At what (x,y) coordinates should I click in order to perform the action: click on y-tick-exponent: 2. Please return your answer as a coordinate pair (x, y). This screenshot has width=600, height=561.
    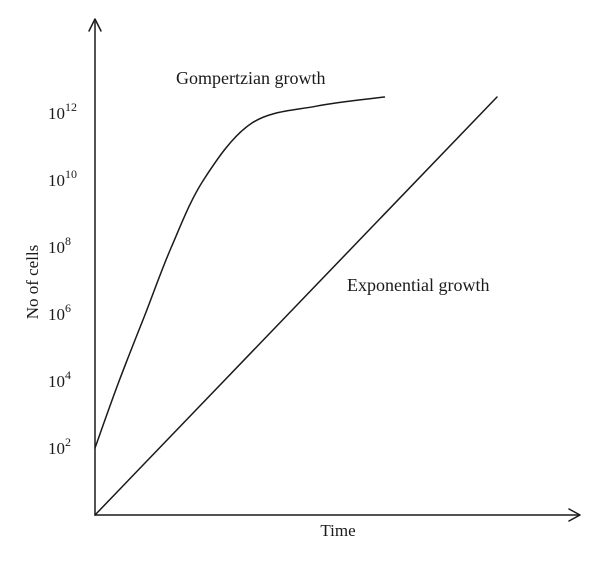
    Looking at the image, I should click on (68, 442).